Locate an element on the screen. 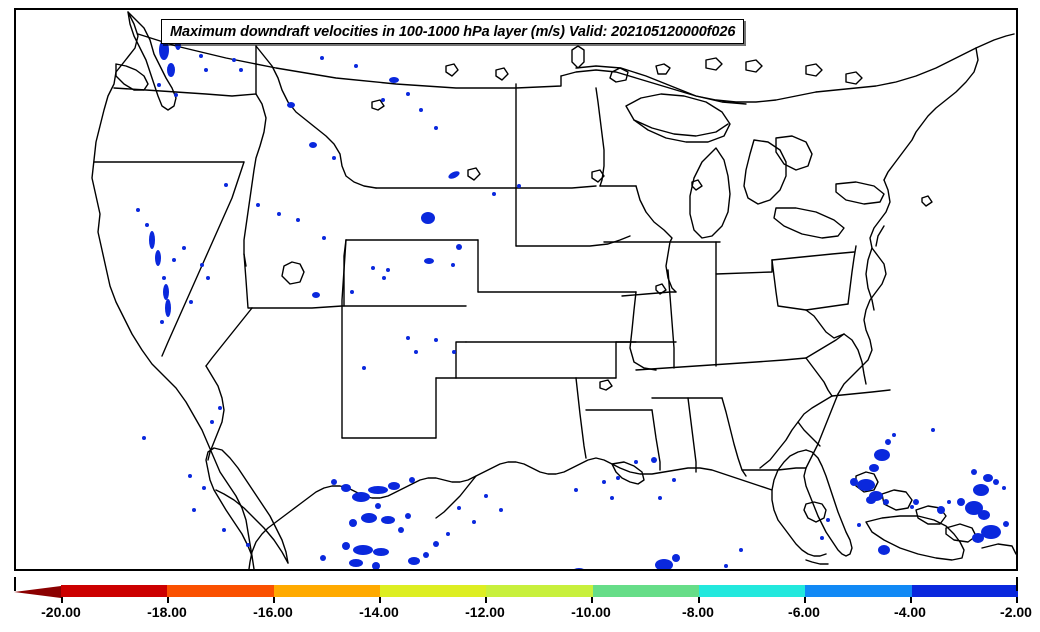 This screenshot has width=1040, height=632. nd-sd-border is located at coordinates (556, 187).